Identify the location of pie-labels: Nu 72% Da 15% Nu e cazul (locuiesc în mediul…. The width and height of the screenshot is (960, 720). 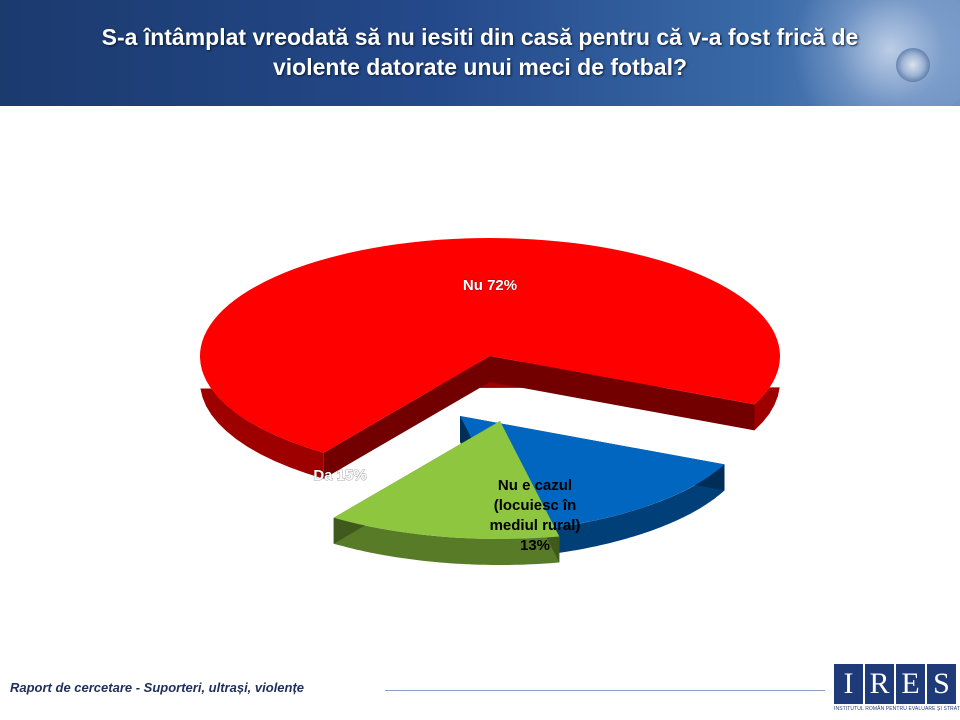
(447, 415).